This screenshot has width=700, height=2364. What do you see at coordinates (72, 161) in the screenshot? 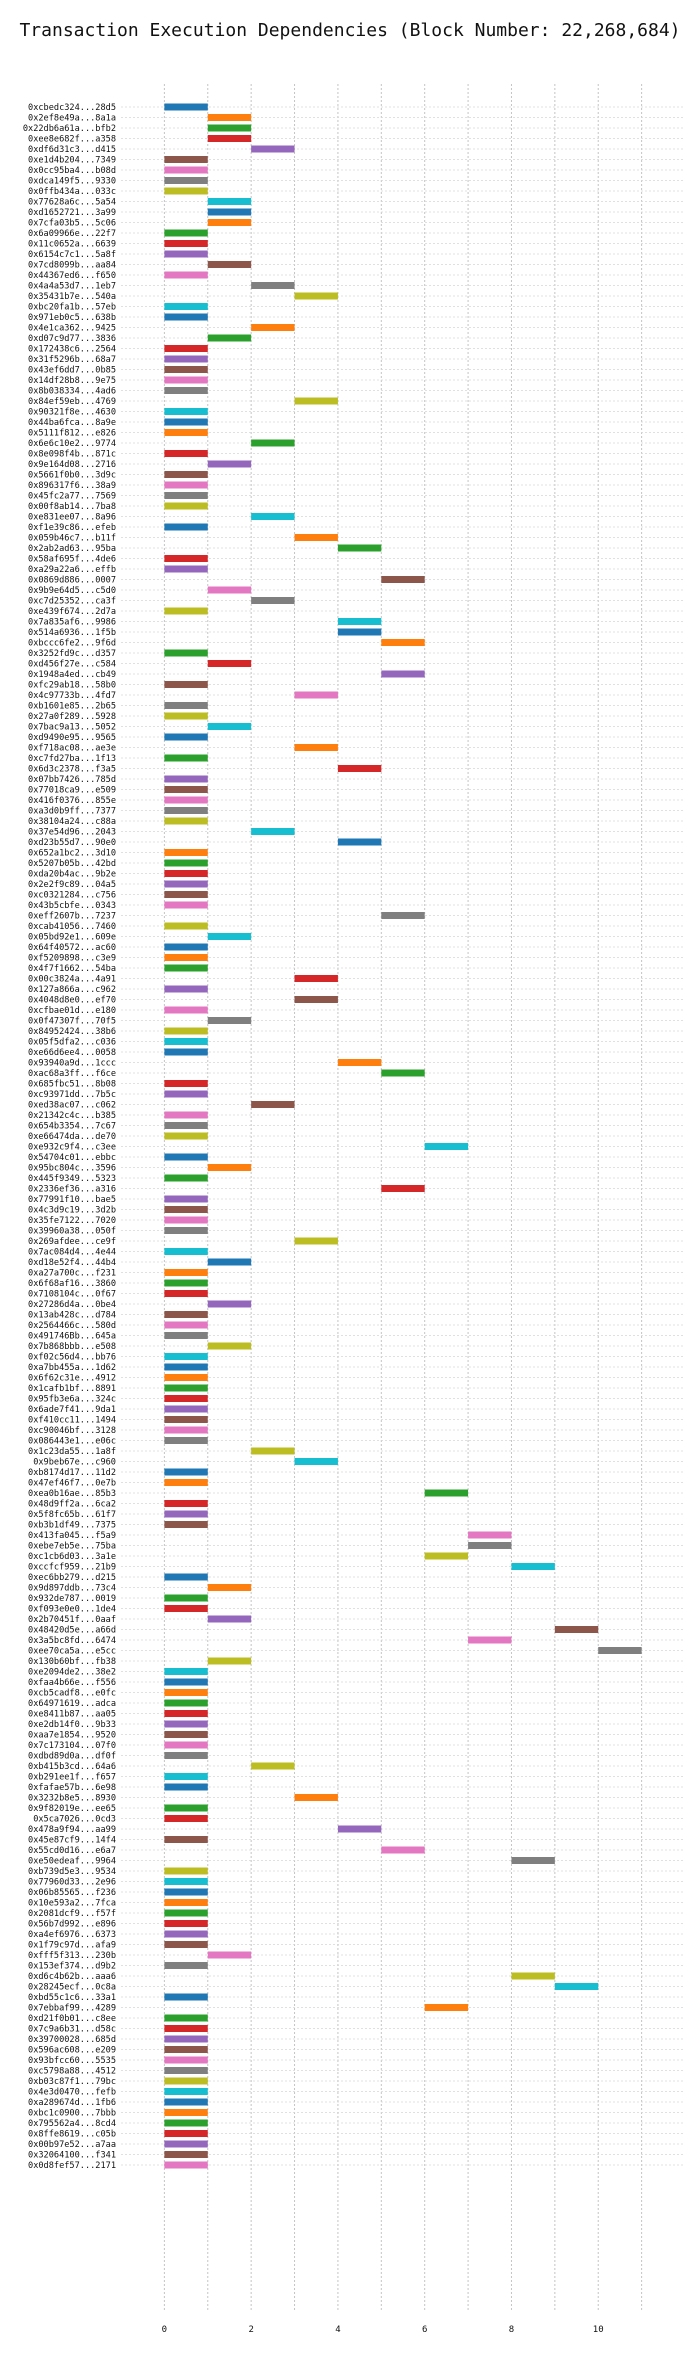
I see `row-label: 0xe1d4b204...7349` at bounding box center [72, 161].